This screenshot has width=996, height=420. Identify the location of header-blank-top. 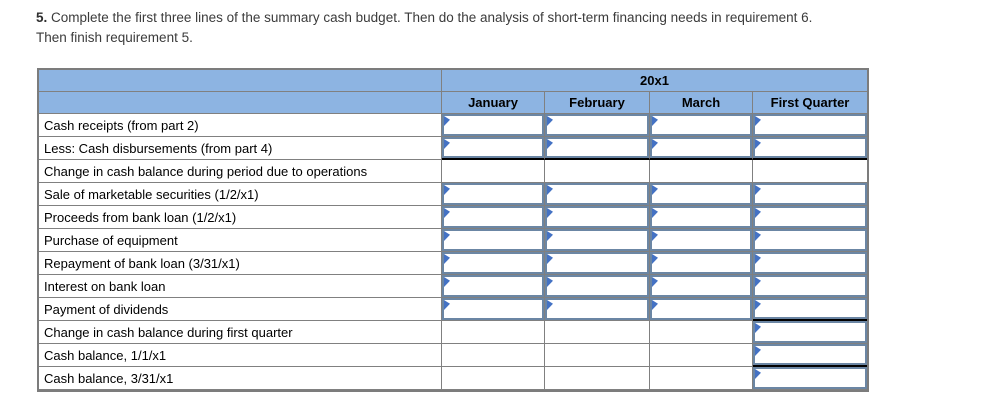
(240, 81).